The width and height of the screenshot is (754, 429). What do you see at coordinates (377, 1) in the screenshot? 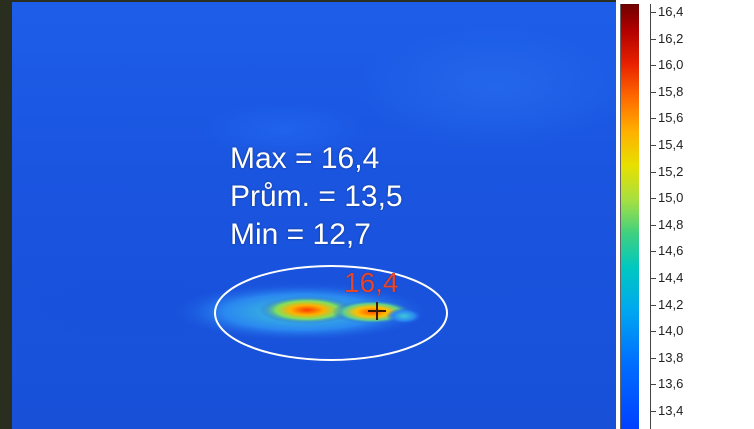
I see `top-border` at bounding box center [377, 1].